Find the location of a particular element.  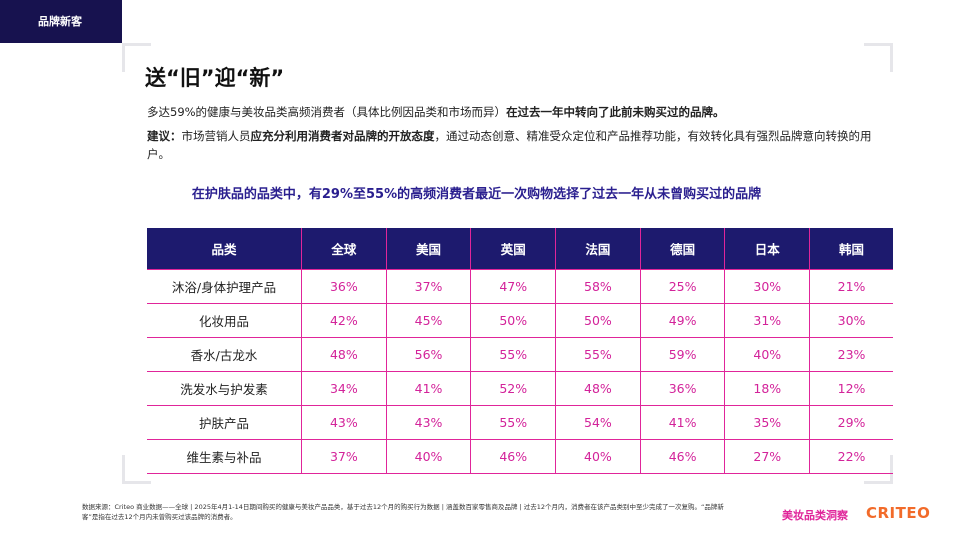

table-row: 洗发水与护发素 34% 41% 52% 48% 36% 18% 12% is located at coordinates (520, 388).